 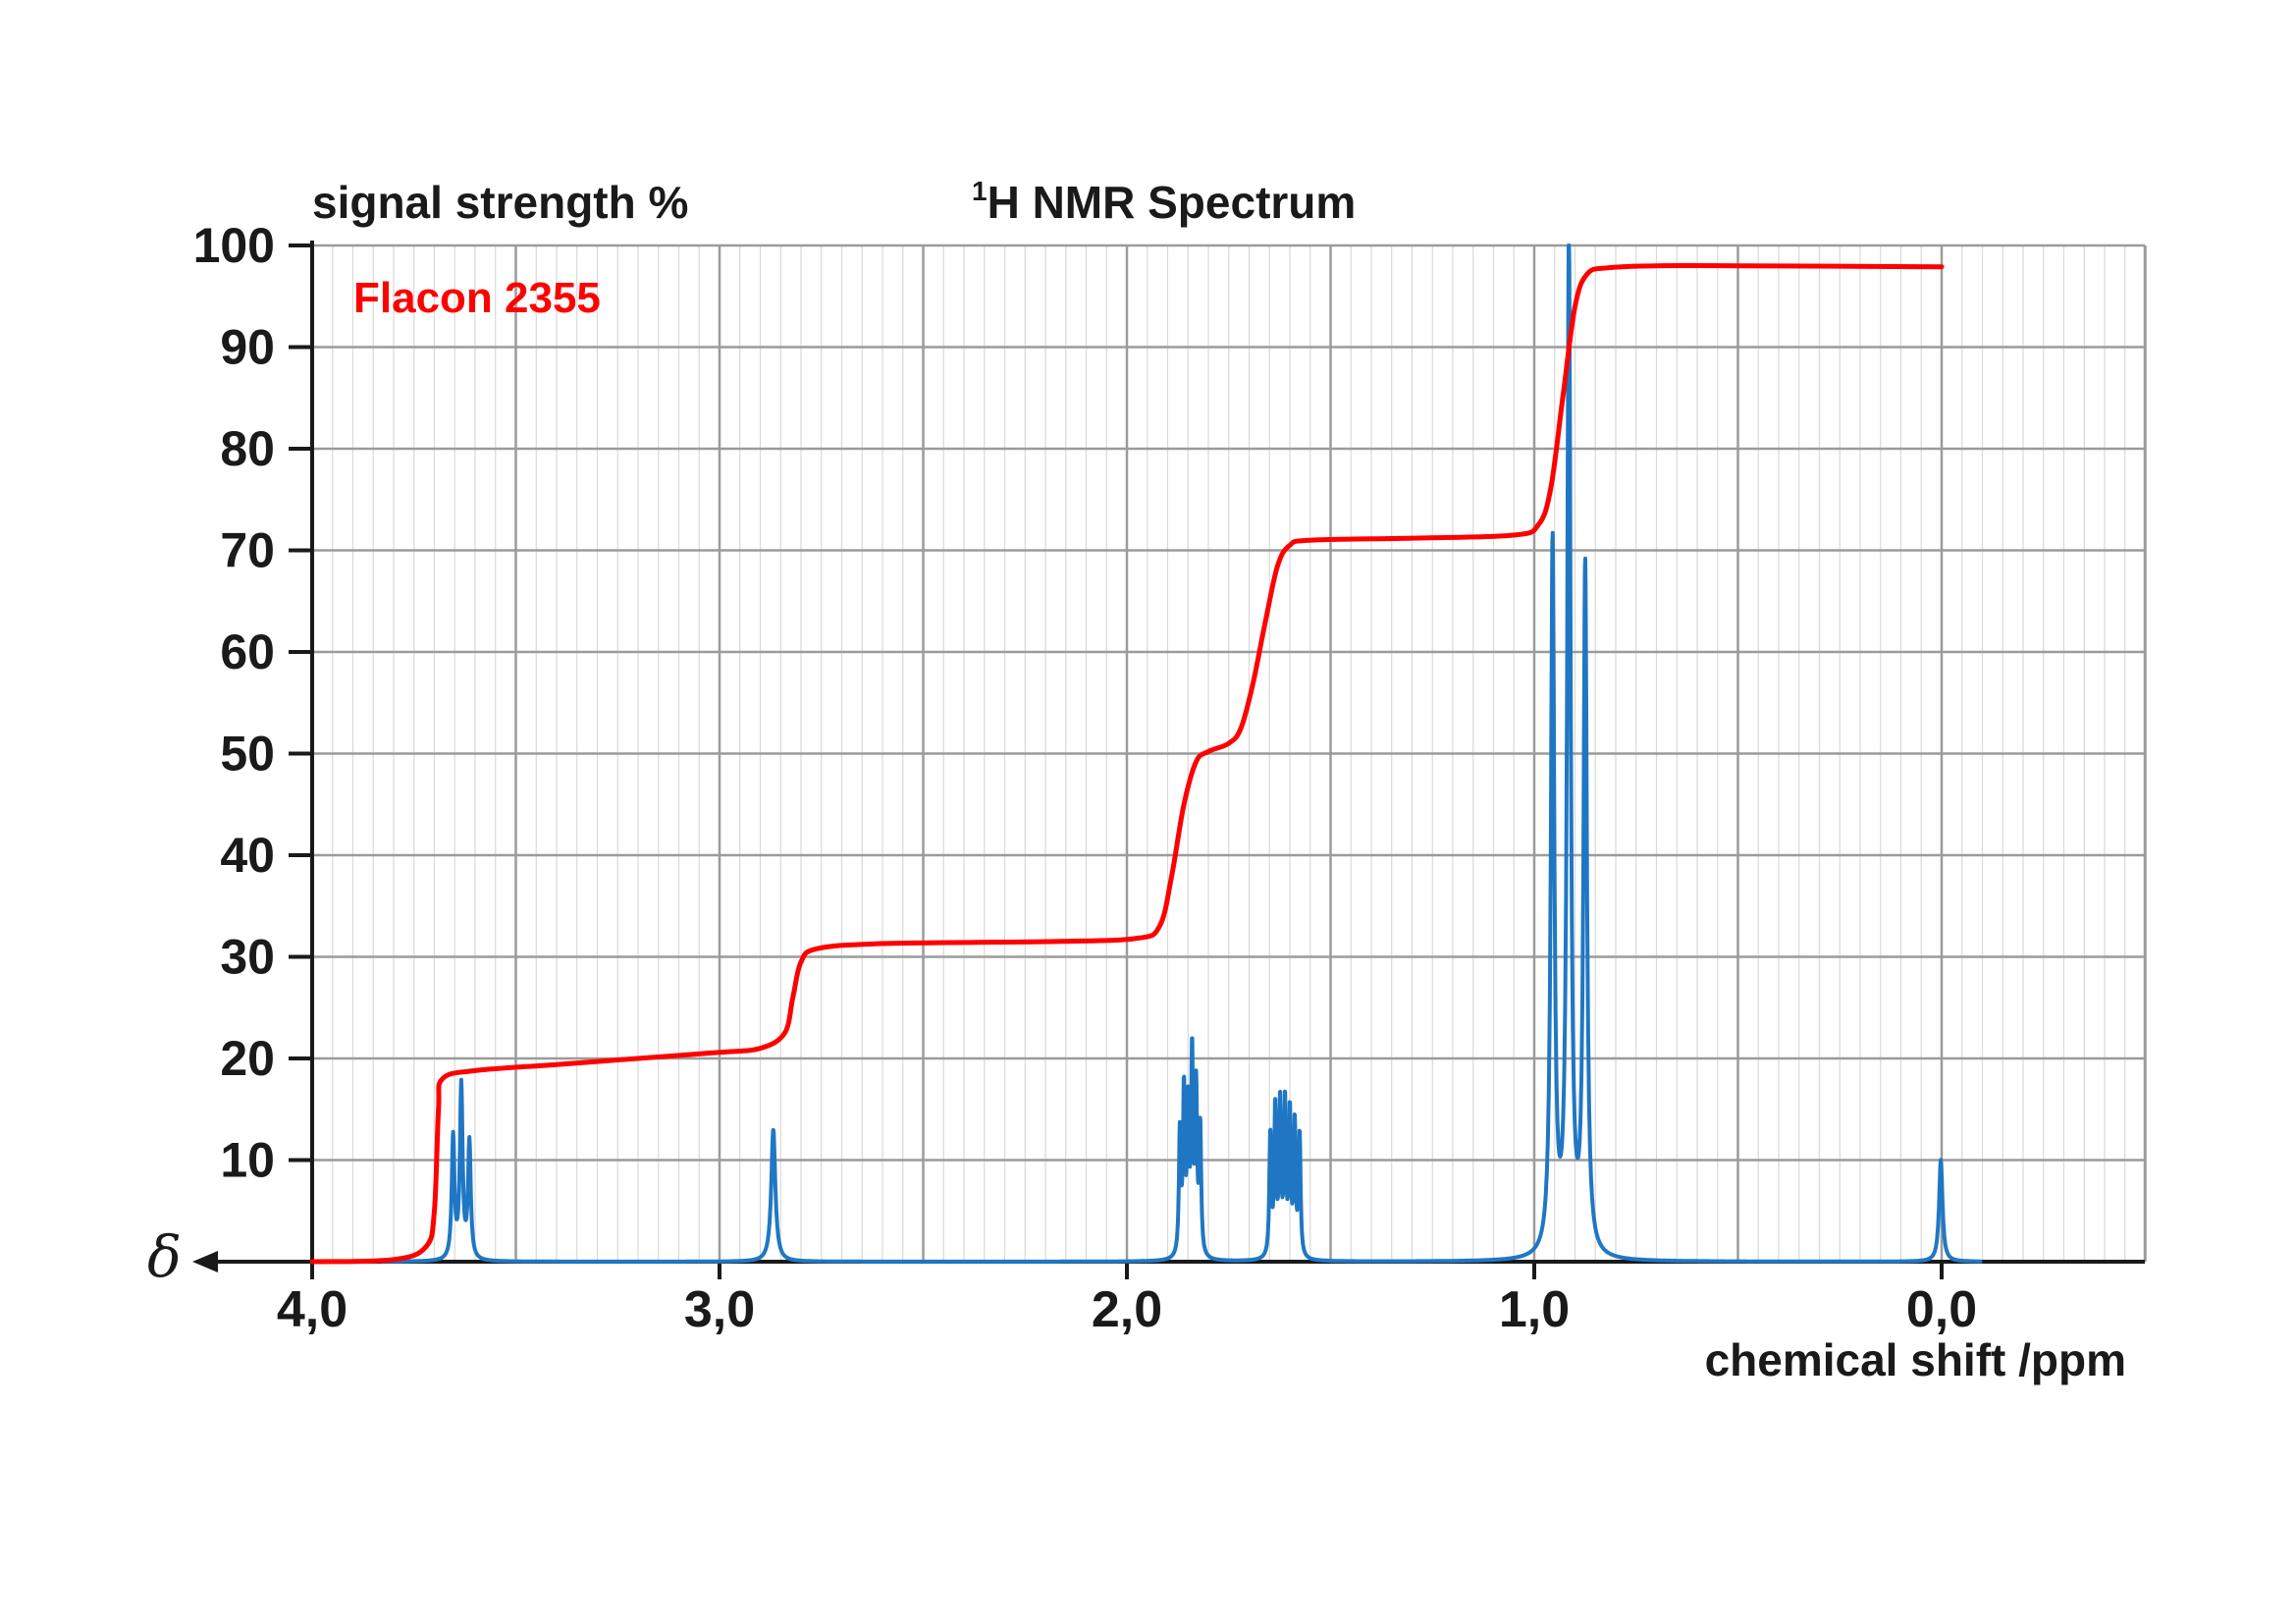 What do you see at coordinates (164, 1256) in the screenshot?
I see `delta-symbol: δ` at bounding box center [164, 1256].